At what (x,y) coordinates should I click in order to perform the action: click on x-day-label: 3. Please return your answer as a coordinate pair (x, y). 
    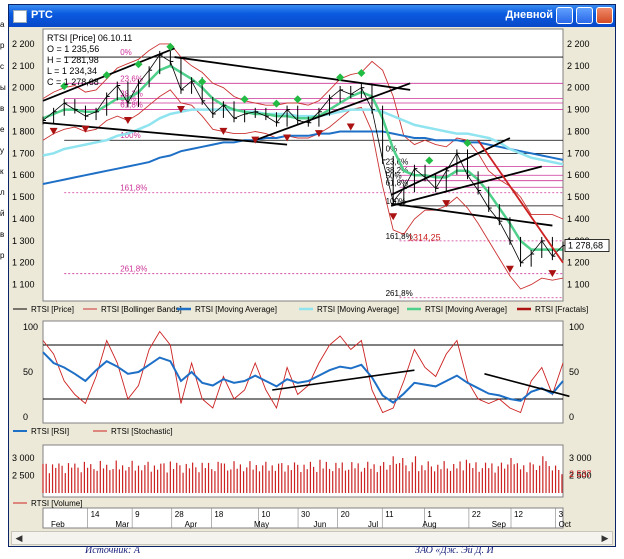
    Looking at the image, I should click on (561, 514).